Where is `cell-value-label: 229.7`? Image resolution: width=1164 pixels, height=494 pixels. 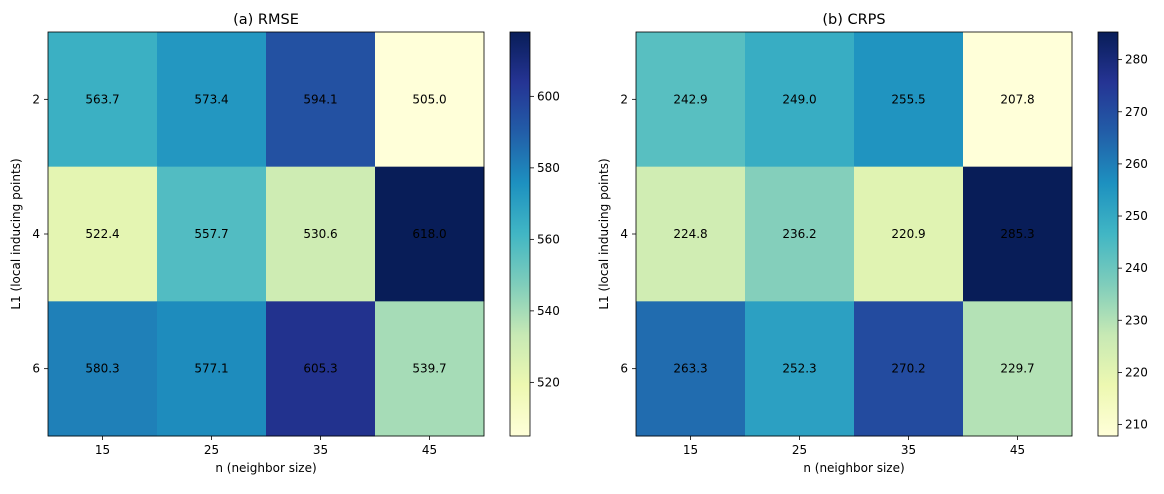
cell-value-label: 229.7 is located at coordinates (1017, 369).